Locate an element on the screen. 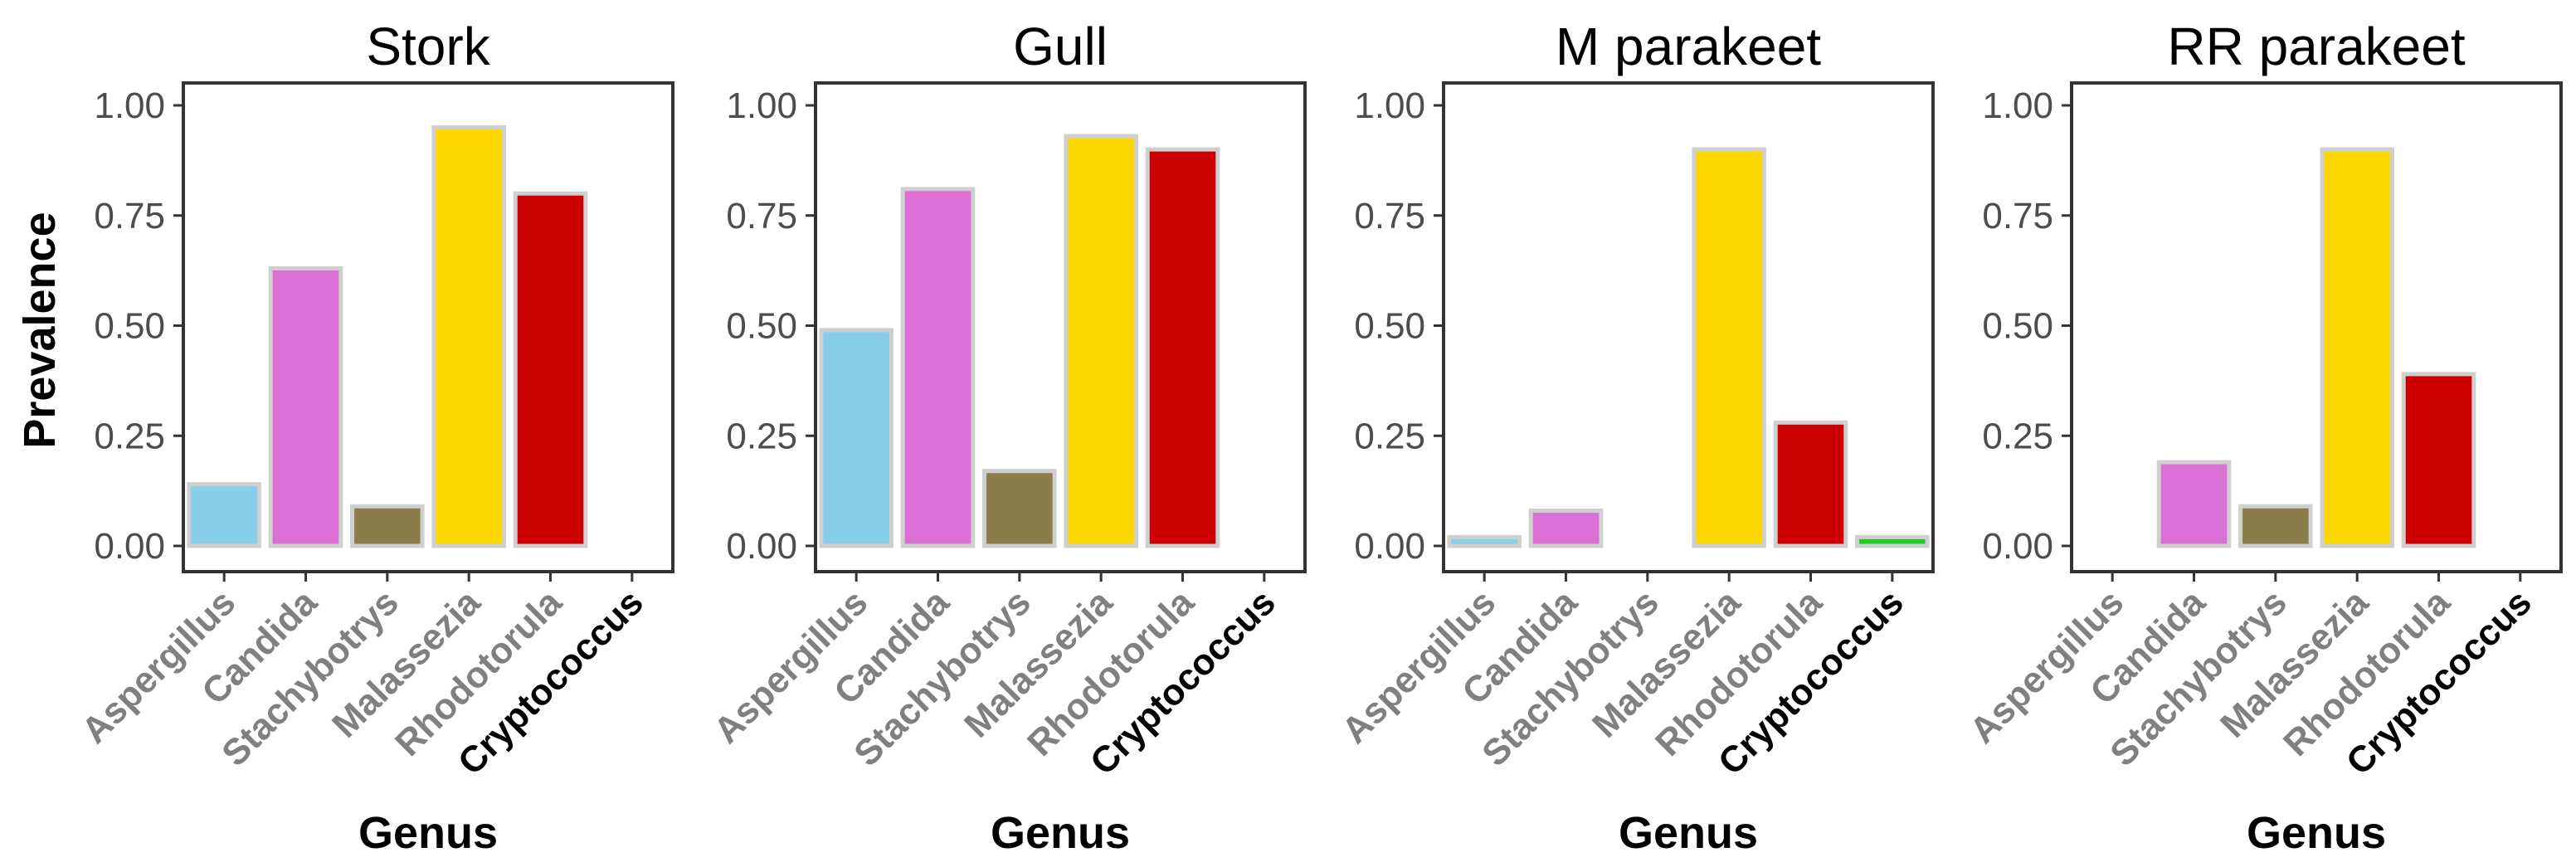 This screenshot has height=867, width=2576. panel-title: Stork is located at coordinates (428, 46).